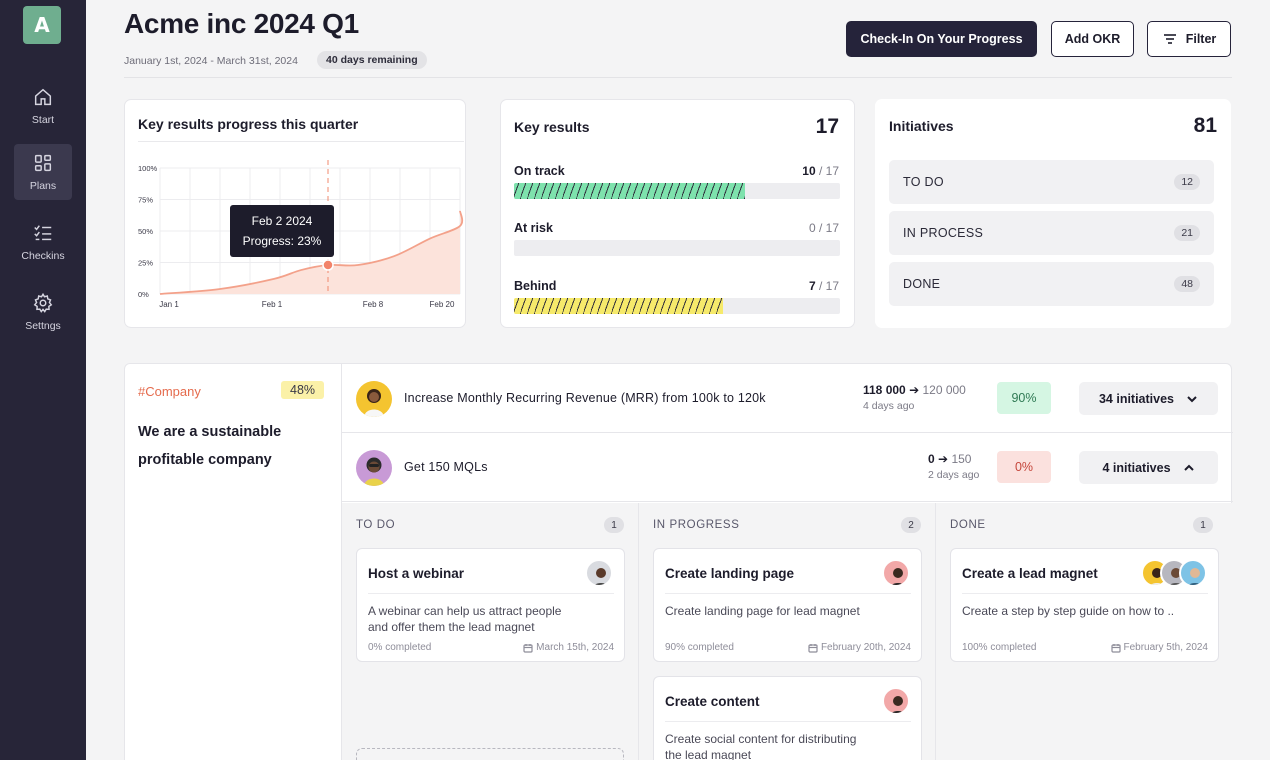 The width and height of the screenshot is (1270, 760). What do you see at coordinates (282, 241) in the screenshot?
I see `tooltip-value: Progress: 23%` at bounding box center [282, 241].